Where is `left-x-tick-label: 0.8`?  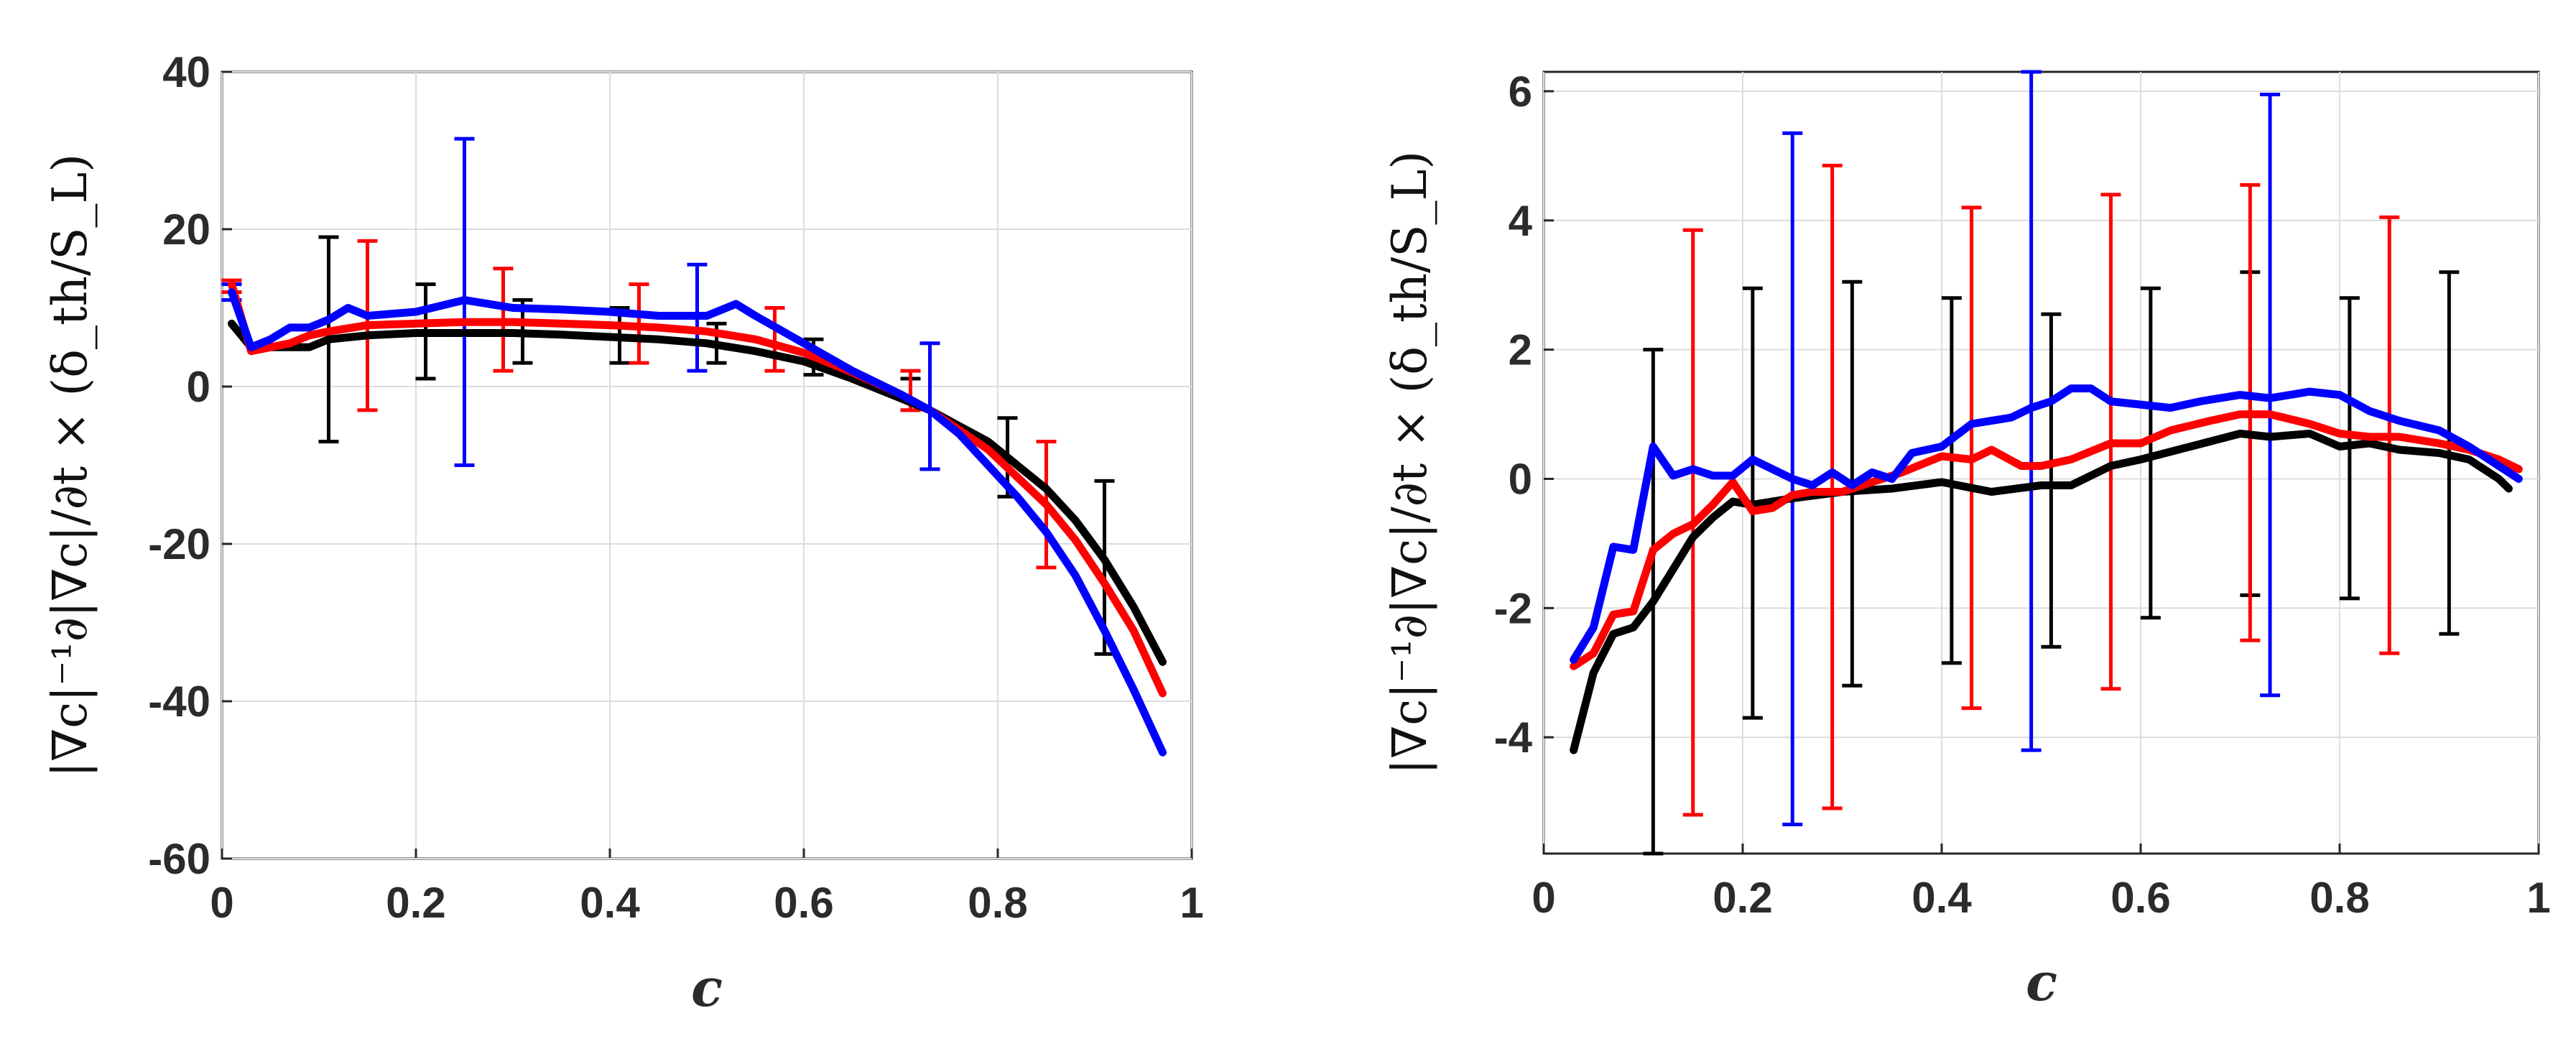
left-x-tick-label: 0.8 is located at coordinates (997, 903).